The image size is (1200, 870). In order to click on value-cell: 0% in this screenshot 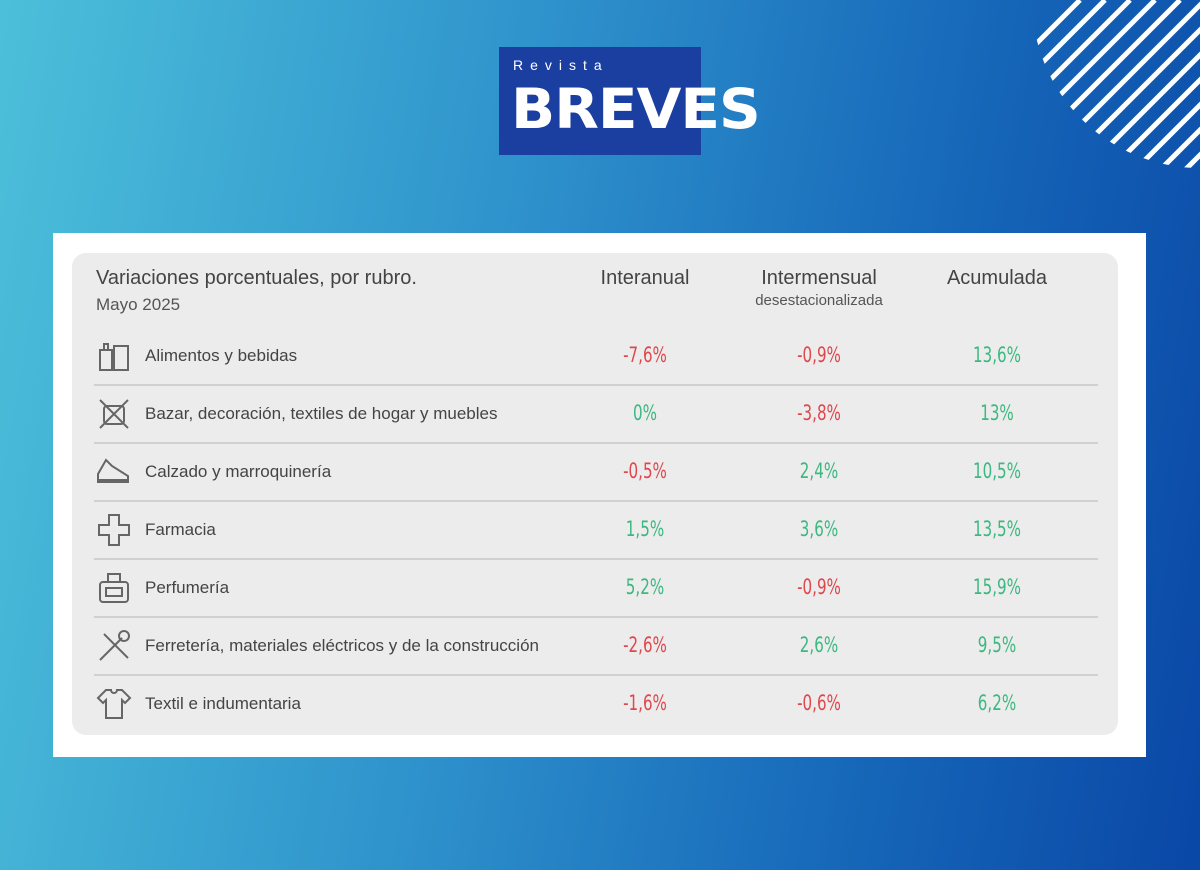, I will do `click(645, 413)`.